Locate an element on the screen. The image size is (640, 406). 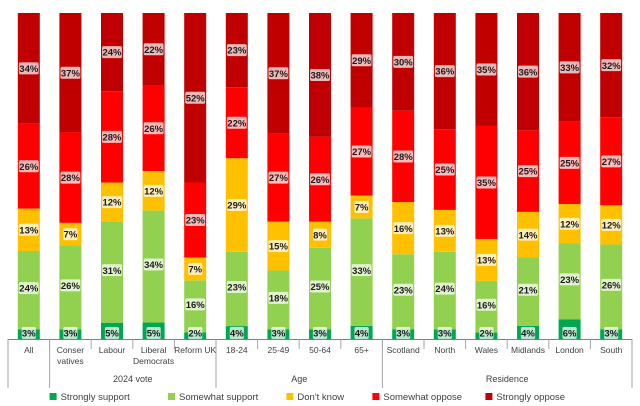
svg-text: 15% is located at coordinates (279, 247).